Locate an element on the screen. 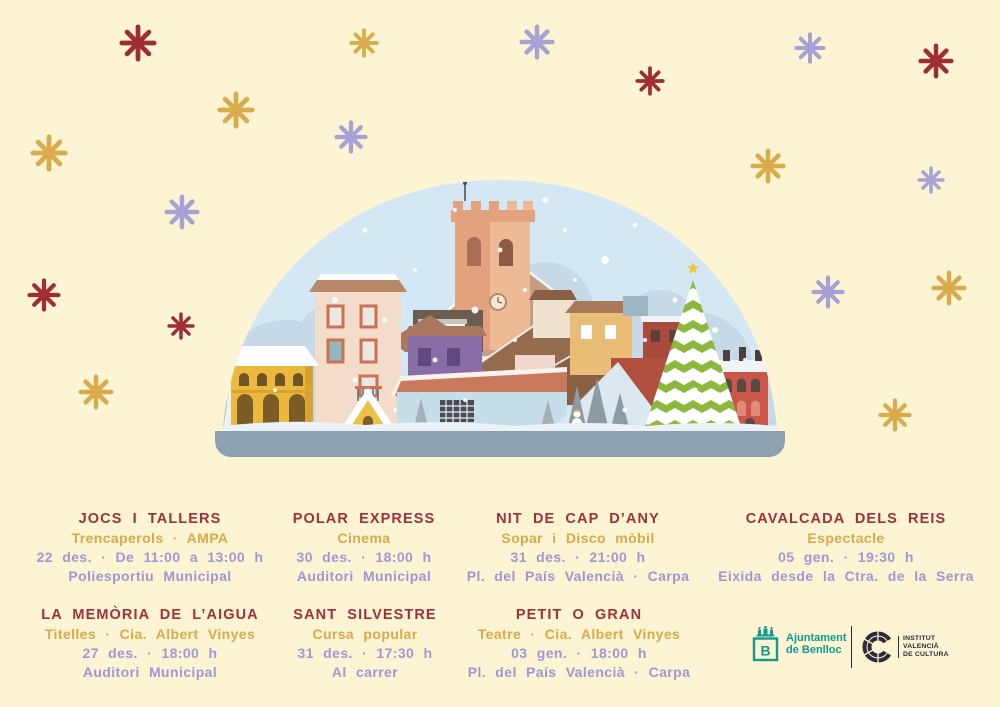 The height and width of the screenshot is (707, 1000). event-location: Al carrer is located at coordinates (365, 672).